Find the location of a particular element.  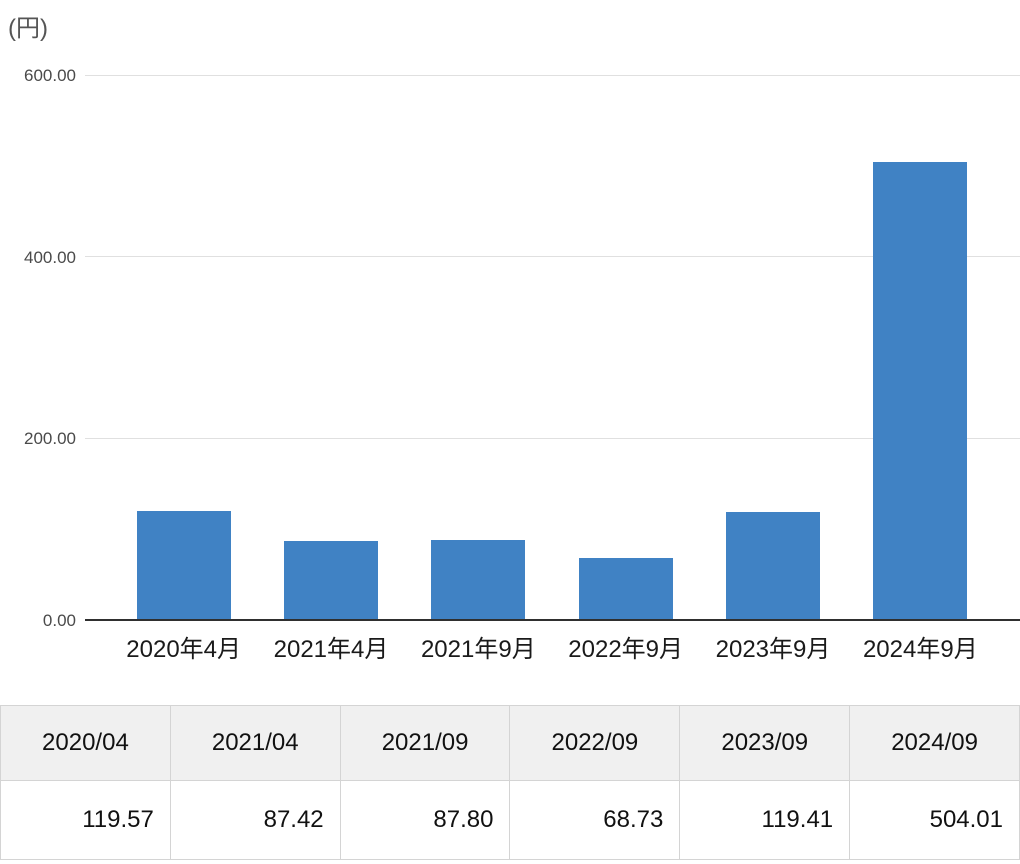

y-axis-tick-label: 600.00 is located at coordinates (50, 75).